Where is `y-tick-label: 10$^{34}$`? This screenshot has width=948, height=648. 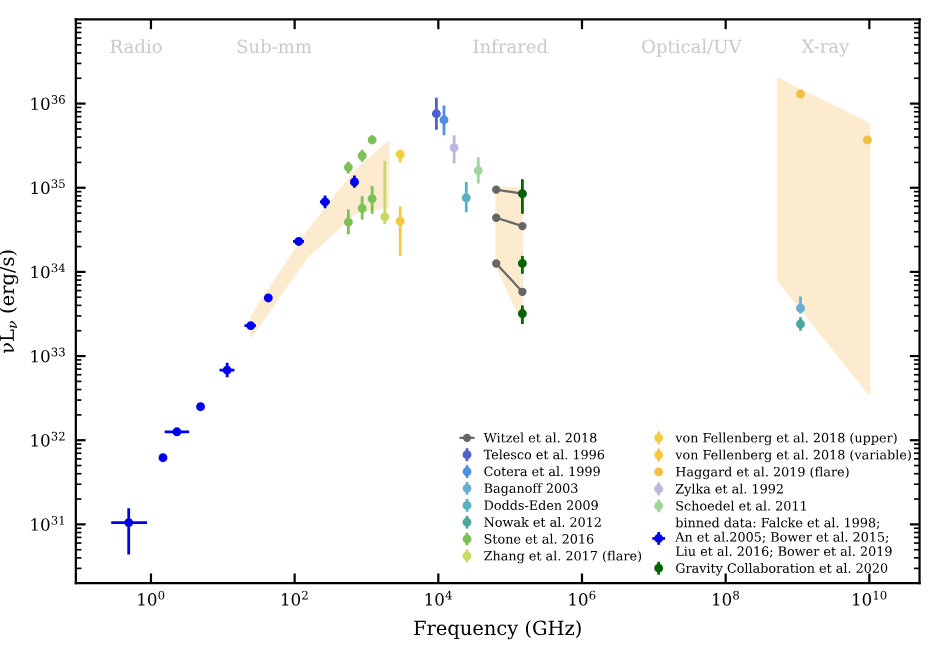 y-tick-label: 10$^{34}$ is located at coordinates (48, 271).